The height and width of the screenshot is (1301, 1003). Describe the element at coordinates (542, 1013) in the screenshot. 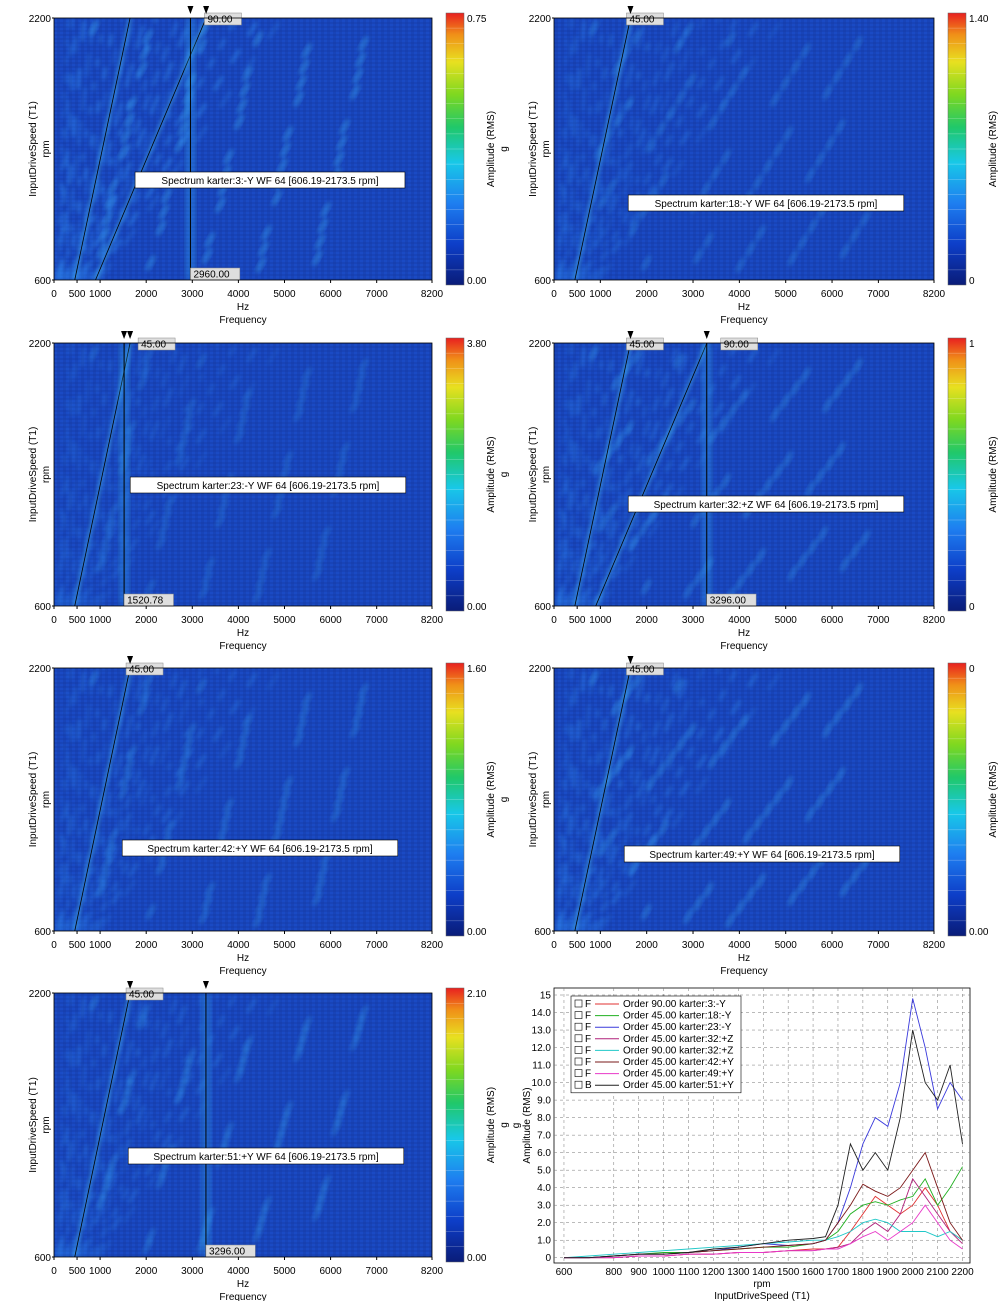

I see `y-tick-label: 14.0` at that location.